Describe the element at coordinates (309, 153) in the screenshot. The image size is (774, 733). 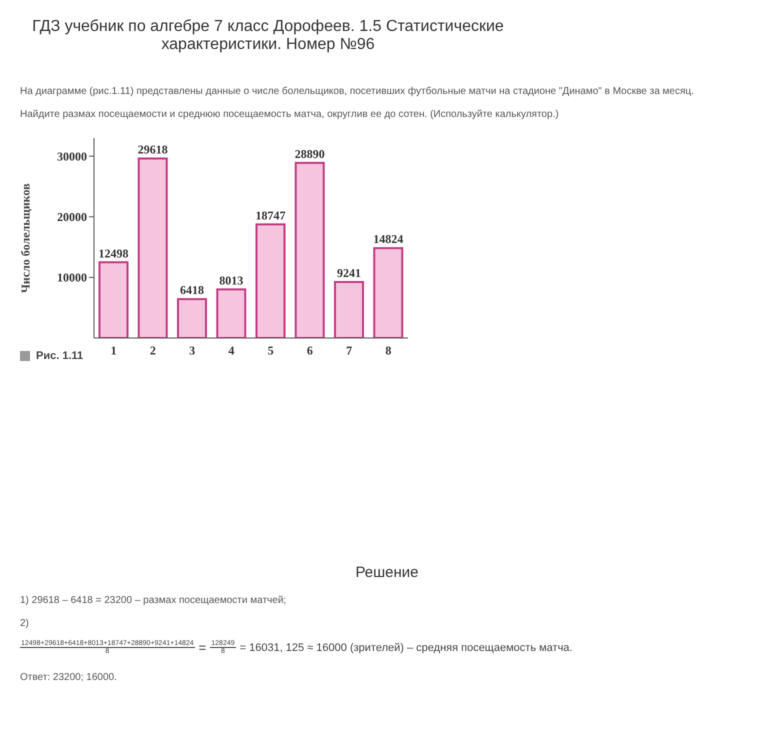
I see `data-label: 28890` at that location.